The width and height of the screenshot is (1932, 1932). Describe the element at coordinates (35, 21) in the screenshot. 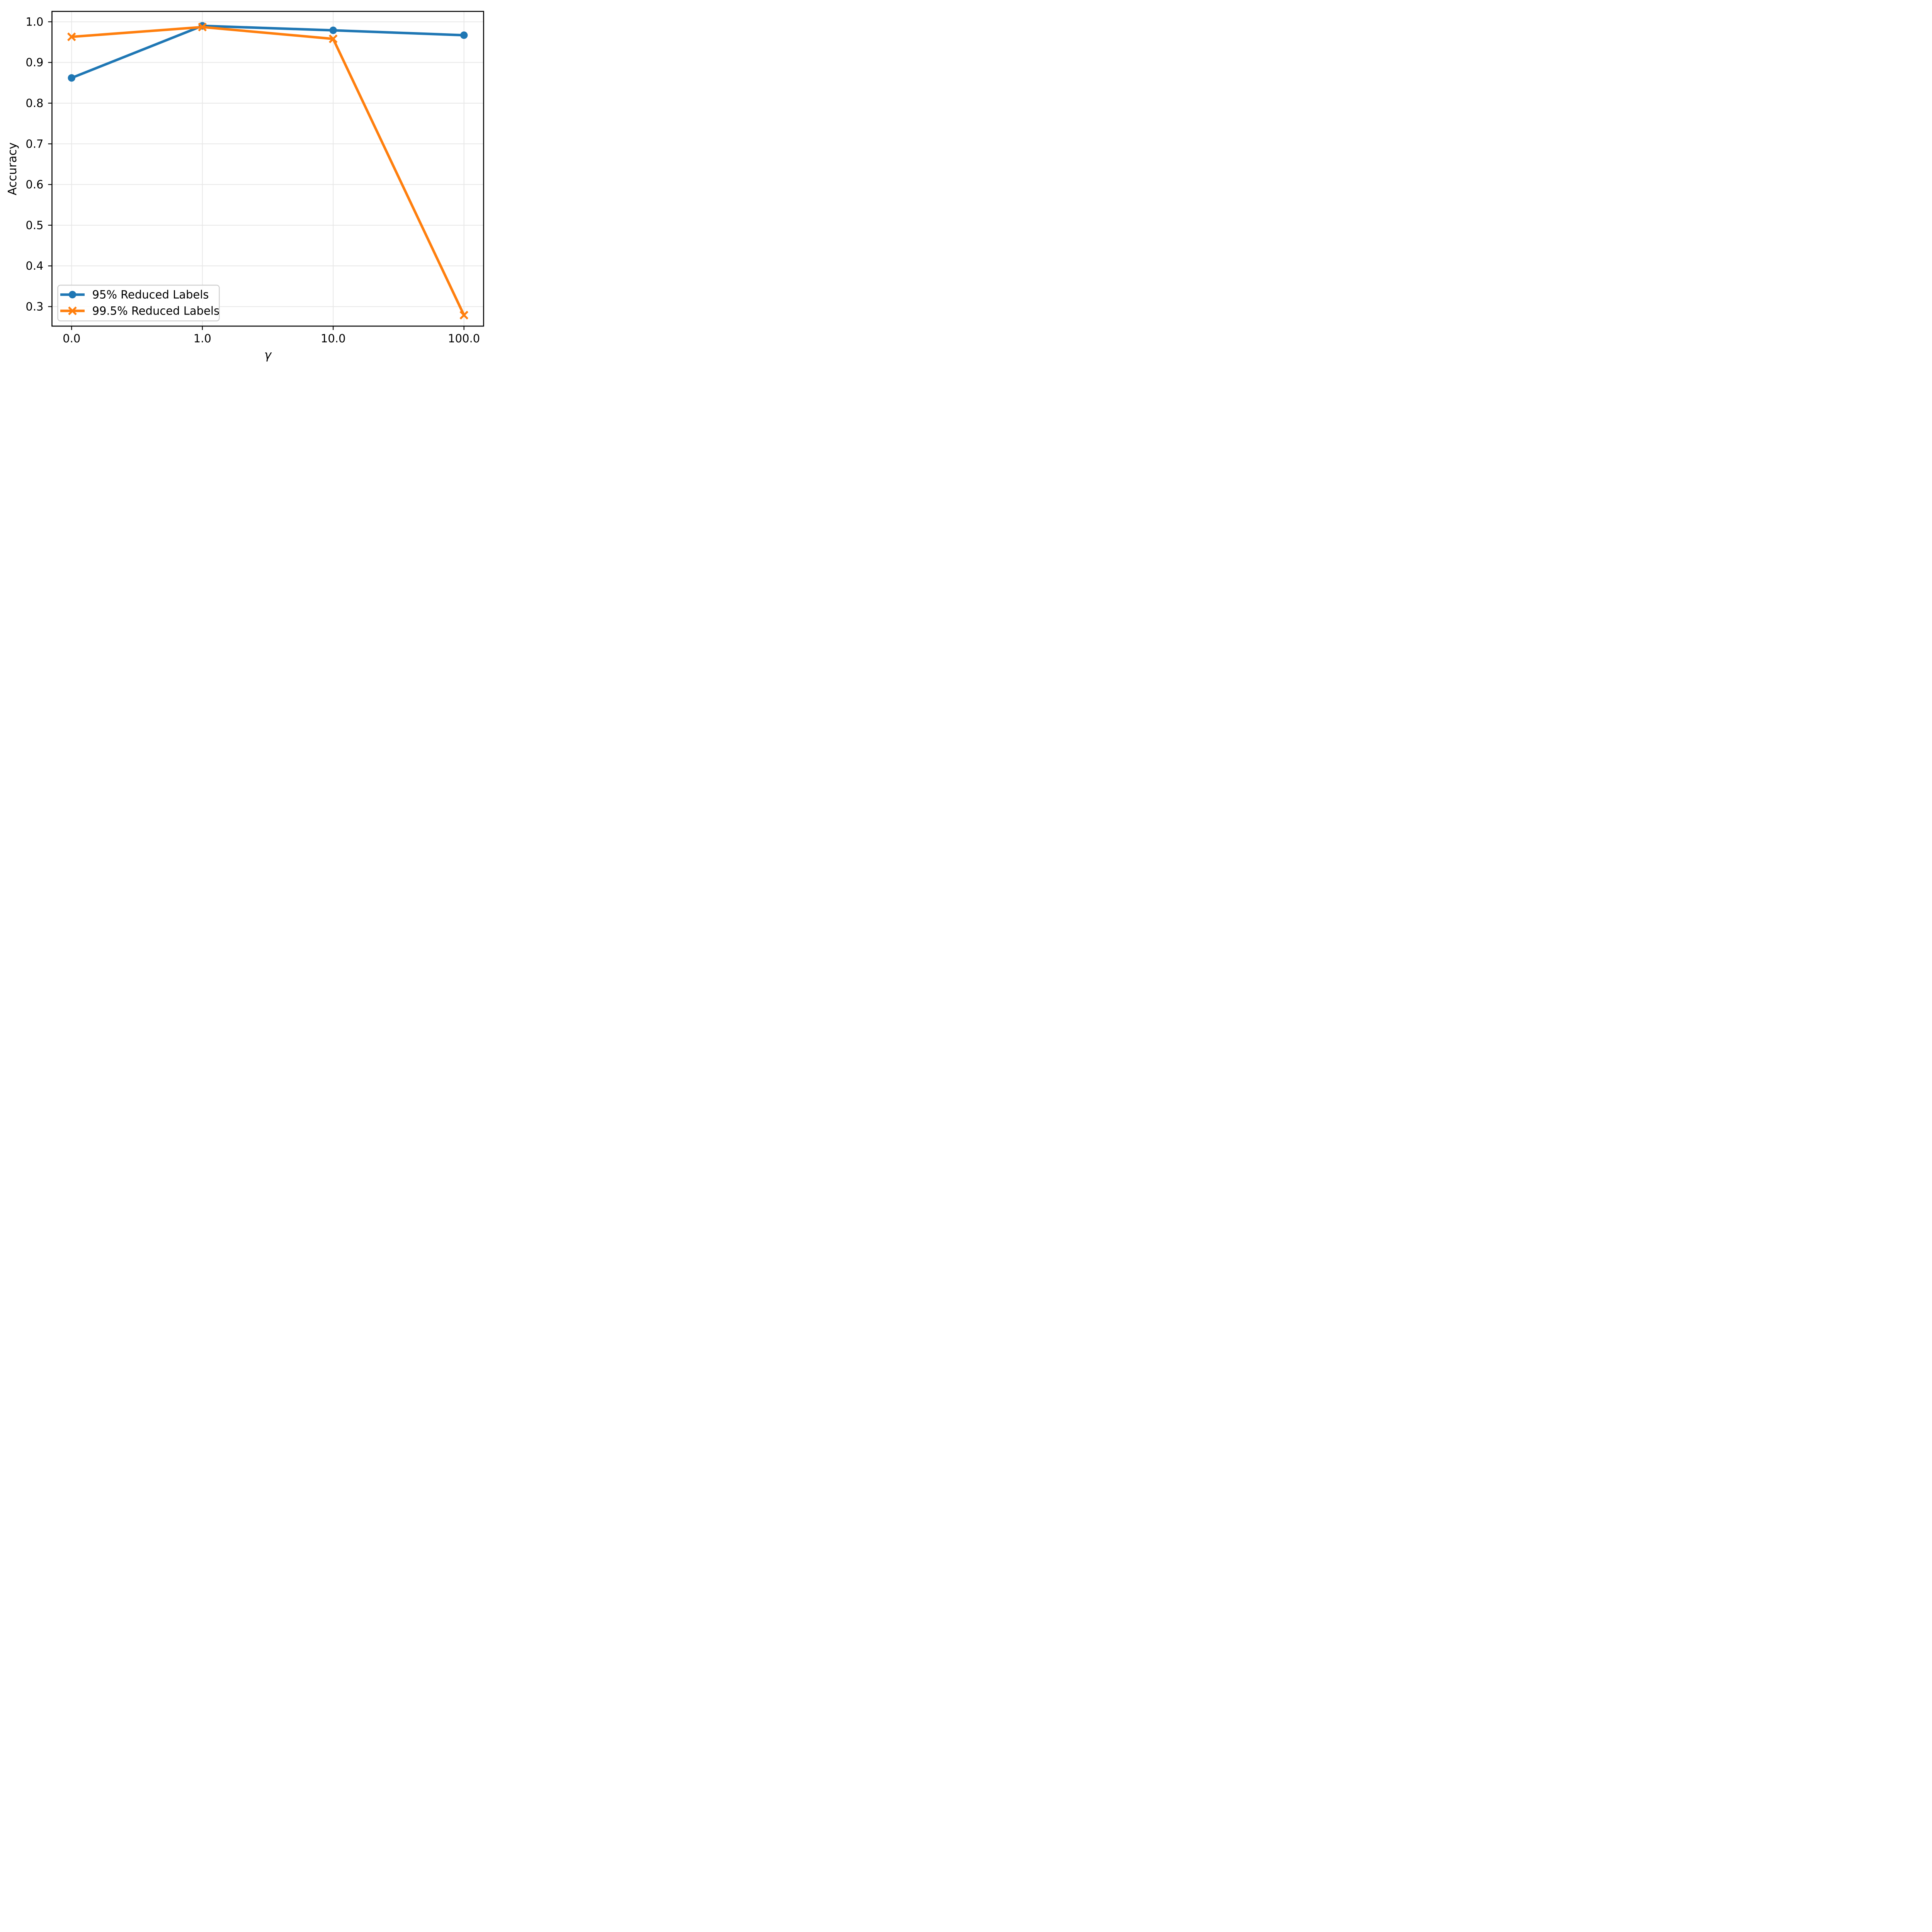

I see `y-tick-label: 1.0` at that location.